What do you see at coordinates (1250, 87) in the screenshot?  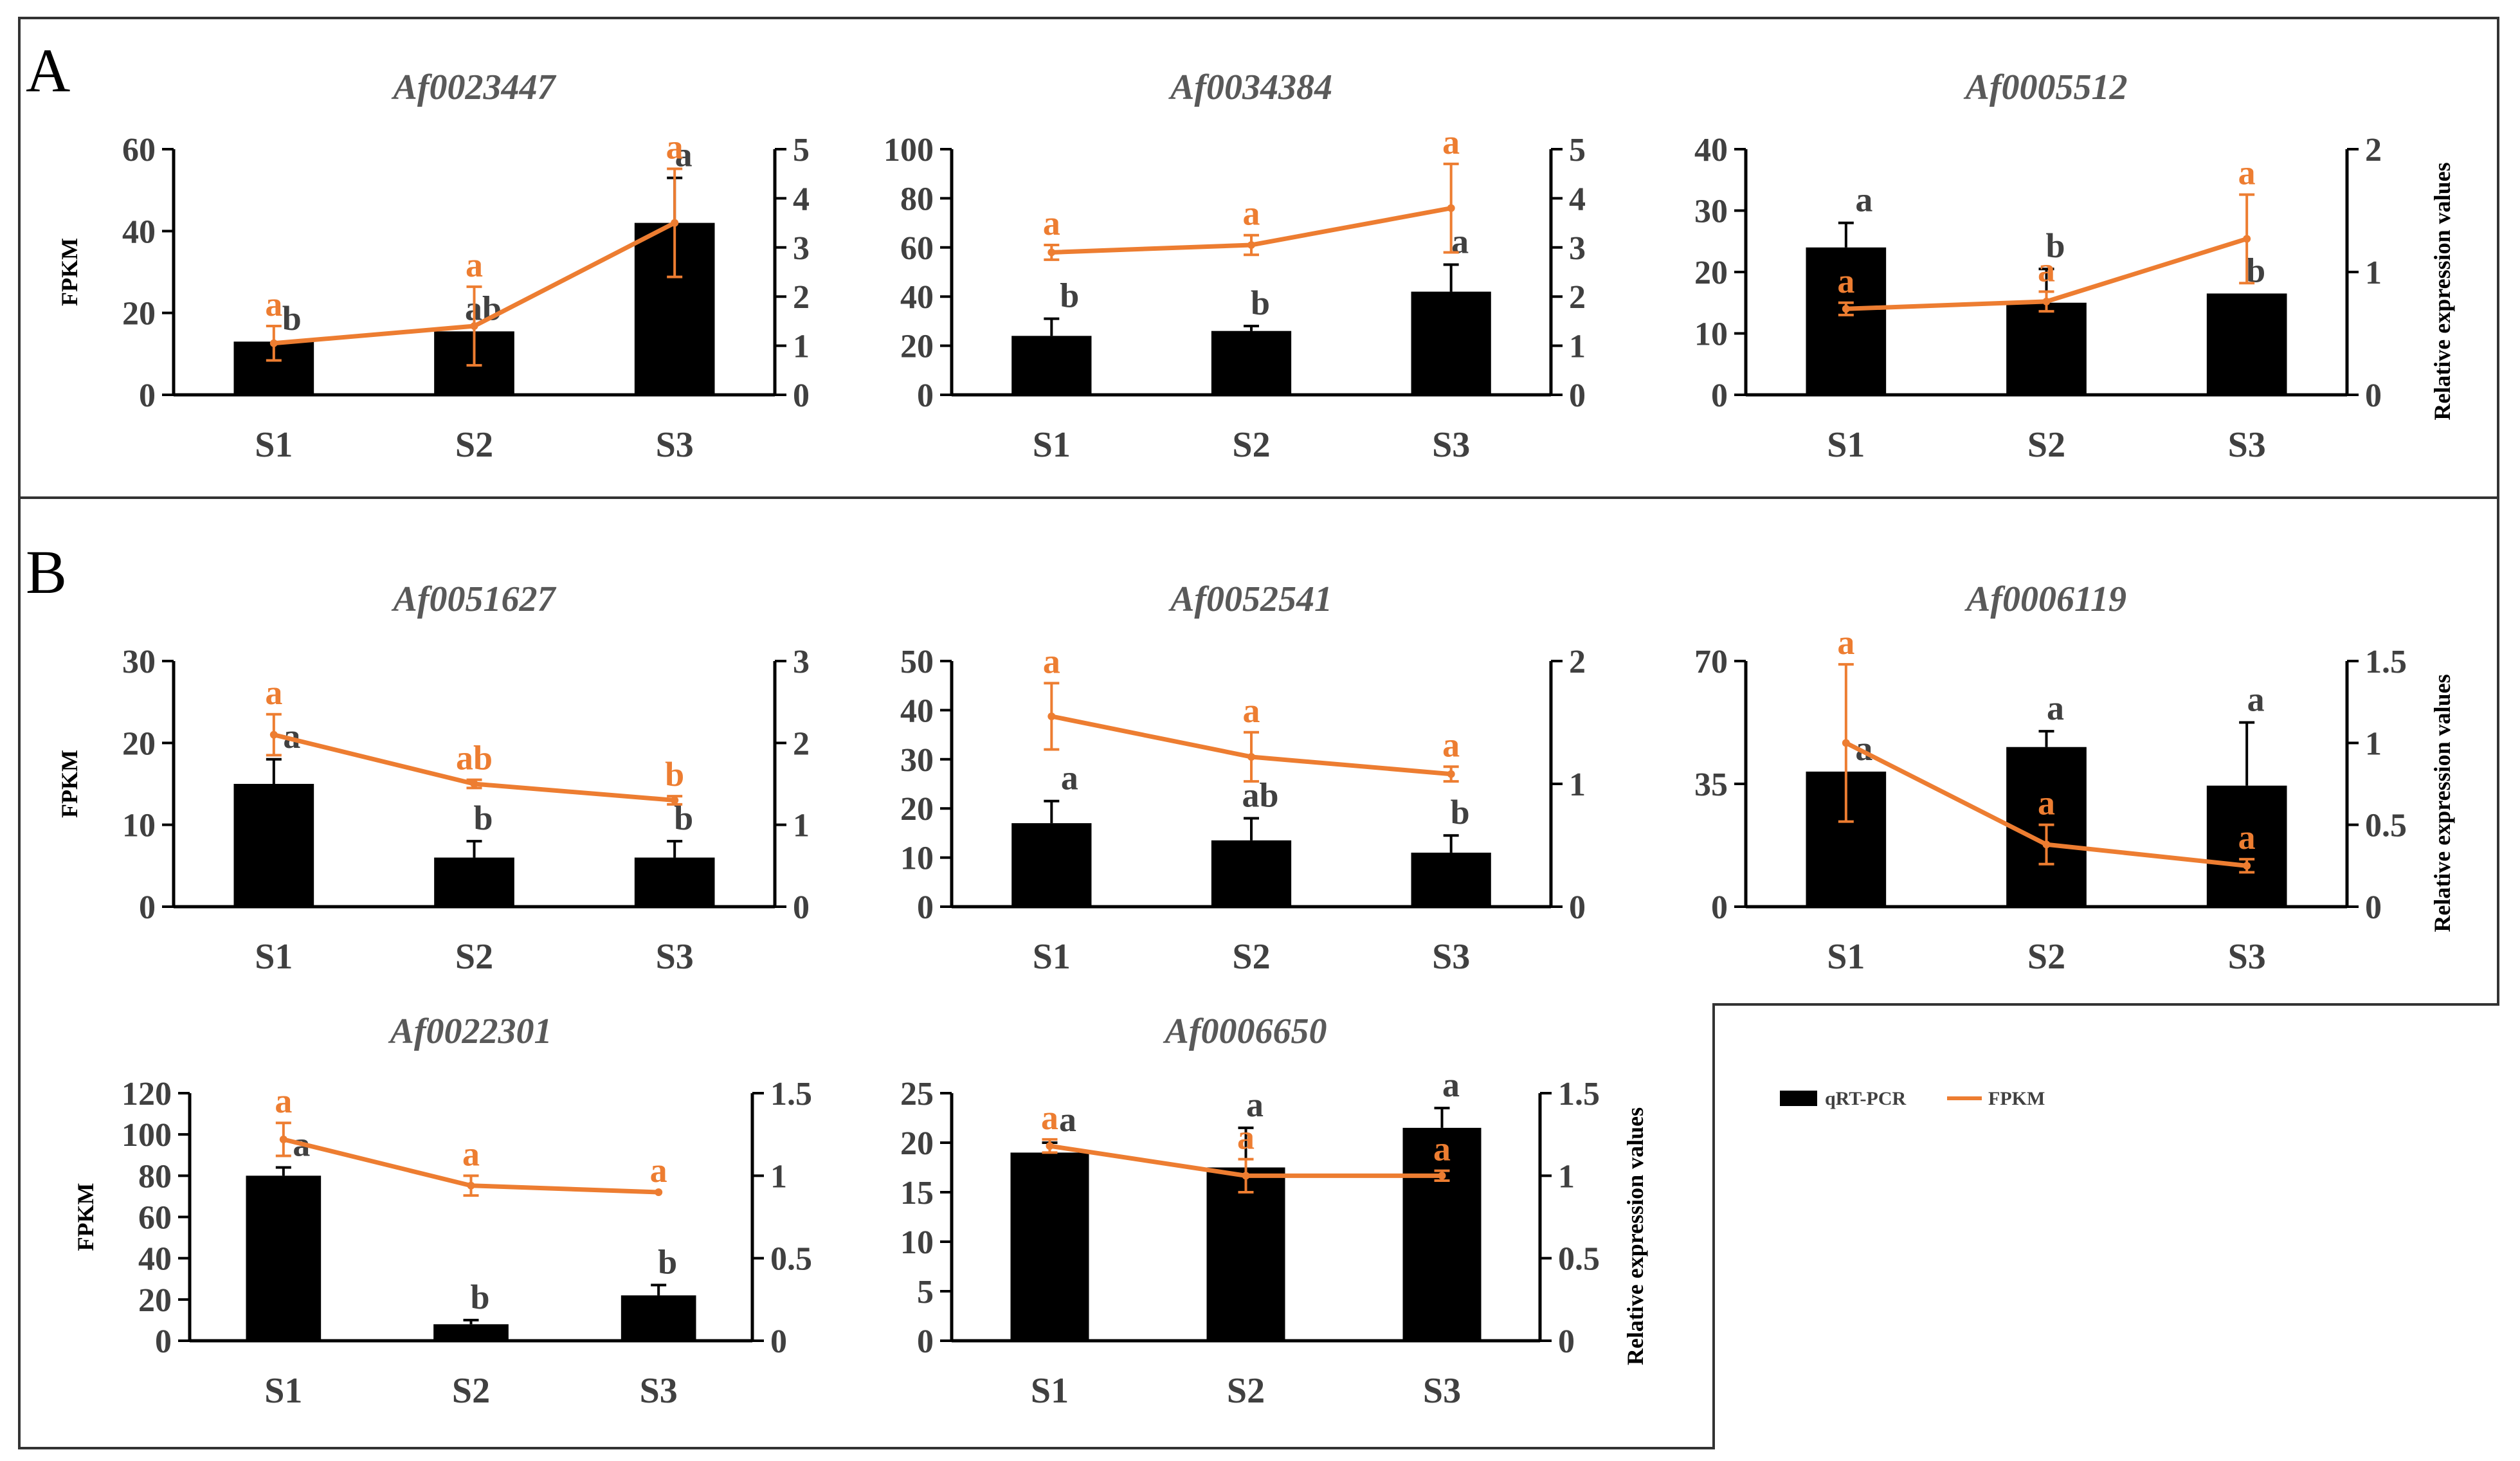 I see `chart-title: Af0034384` at bounding box center [1250, 87].